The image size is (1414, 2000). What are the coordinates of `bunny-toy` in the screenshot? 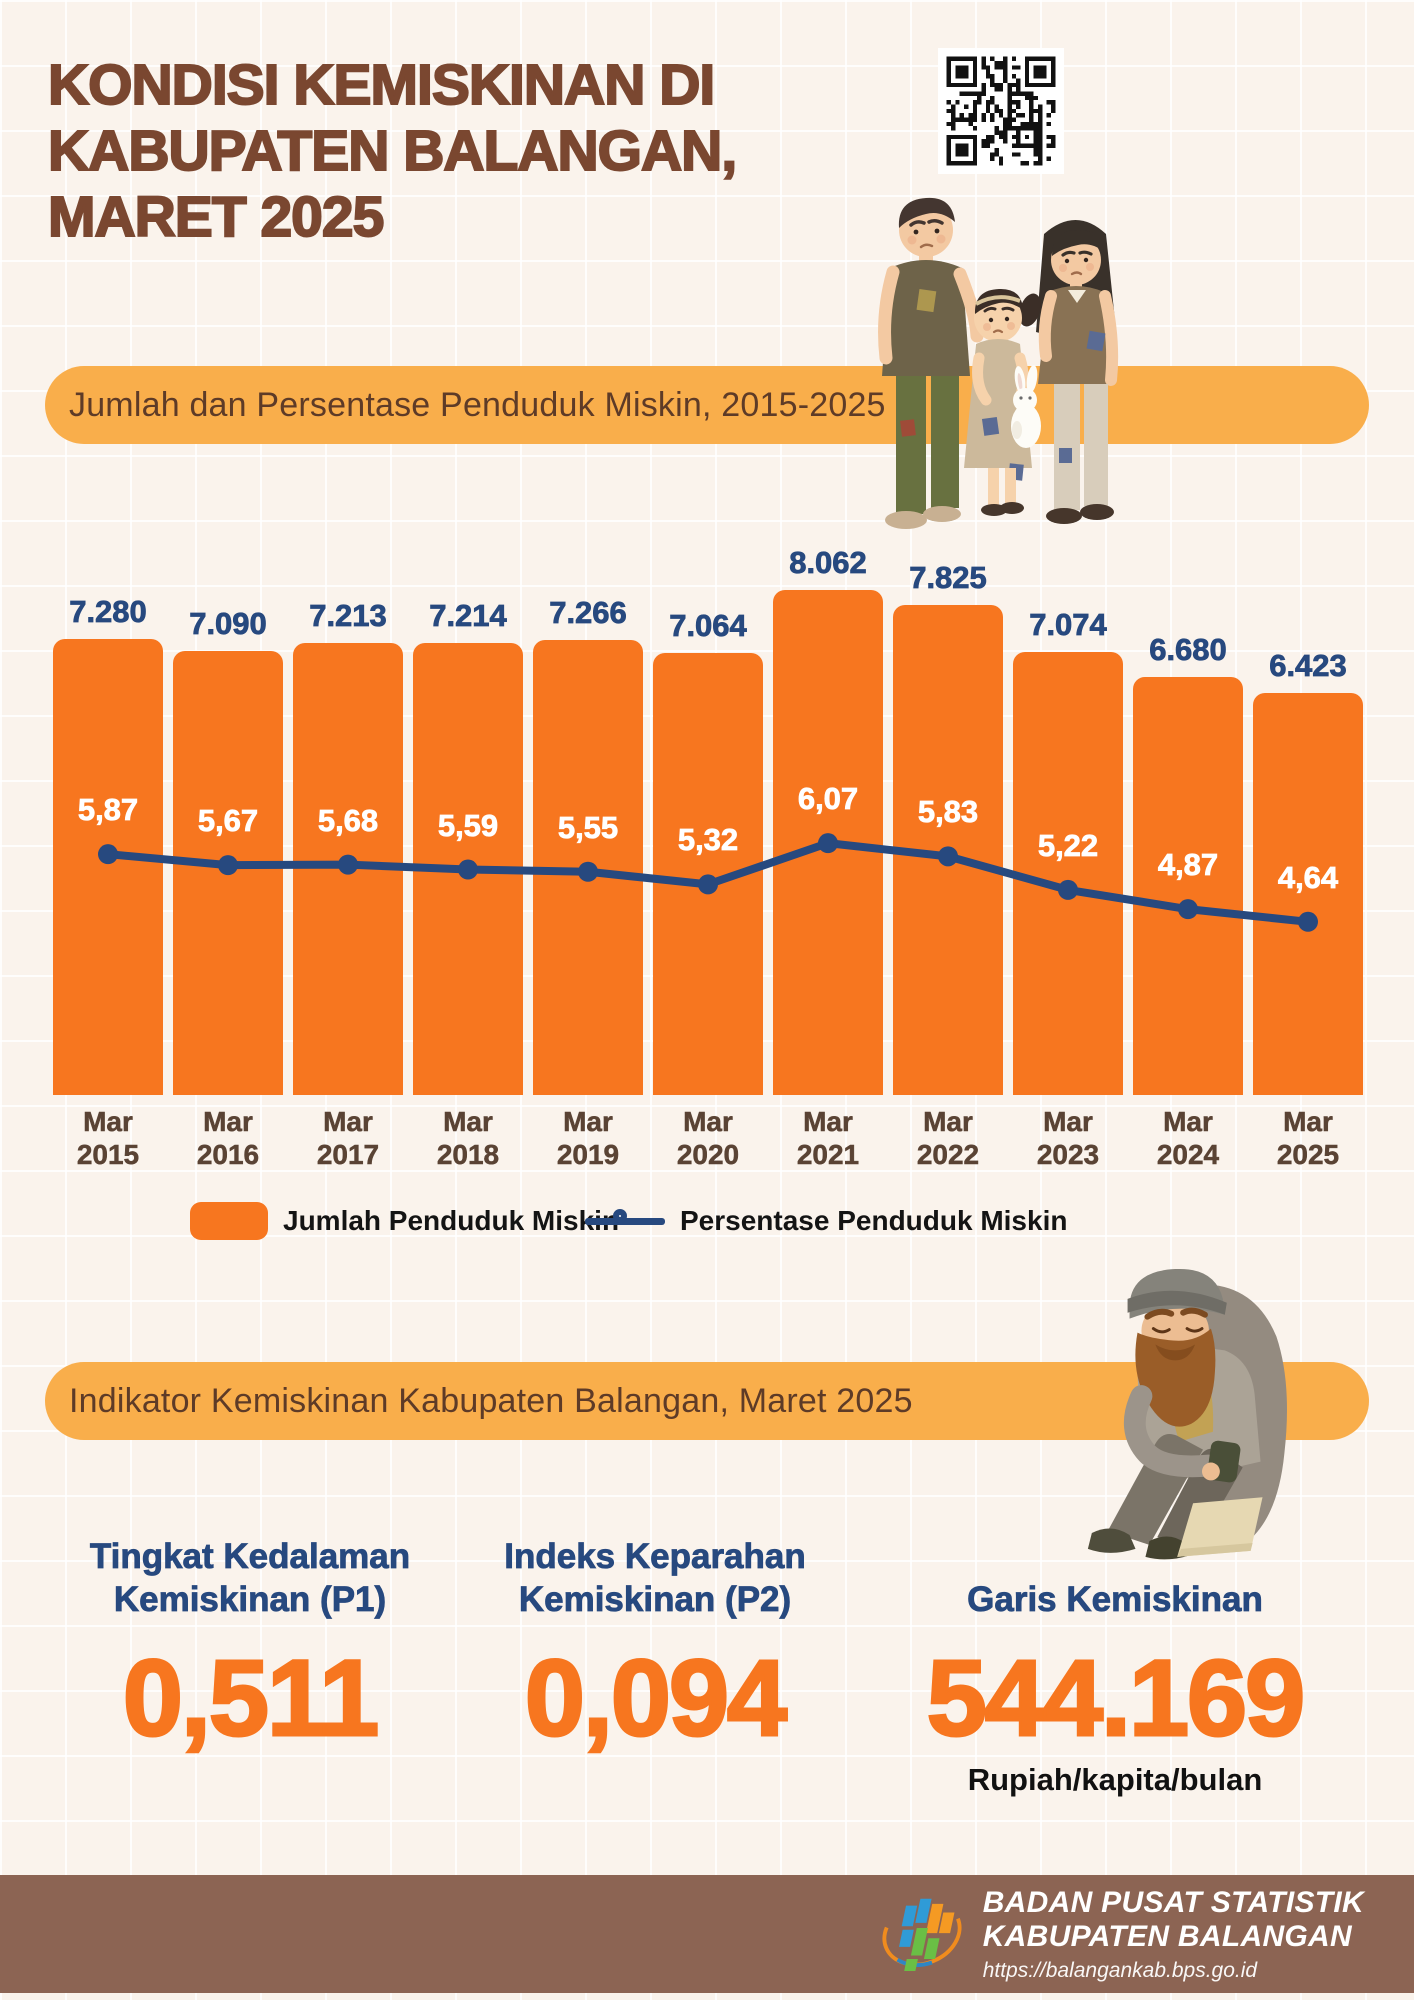 It's located at (1026, 406).